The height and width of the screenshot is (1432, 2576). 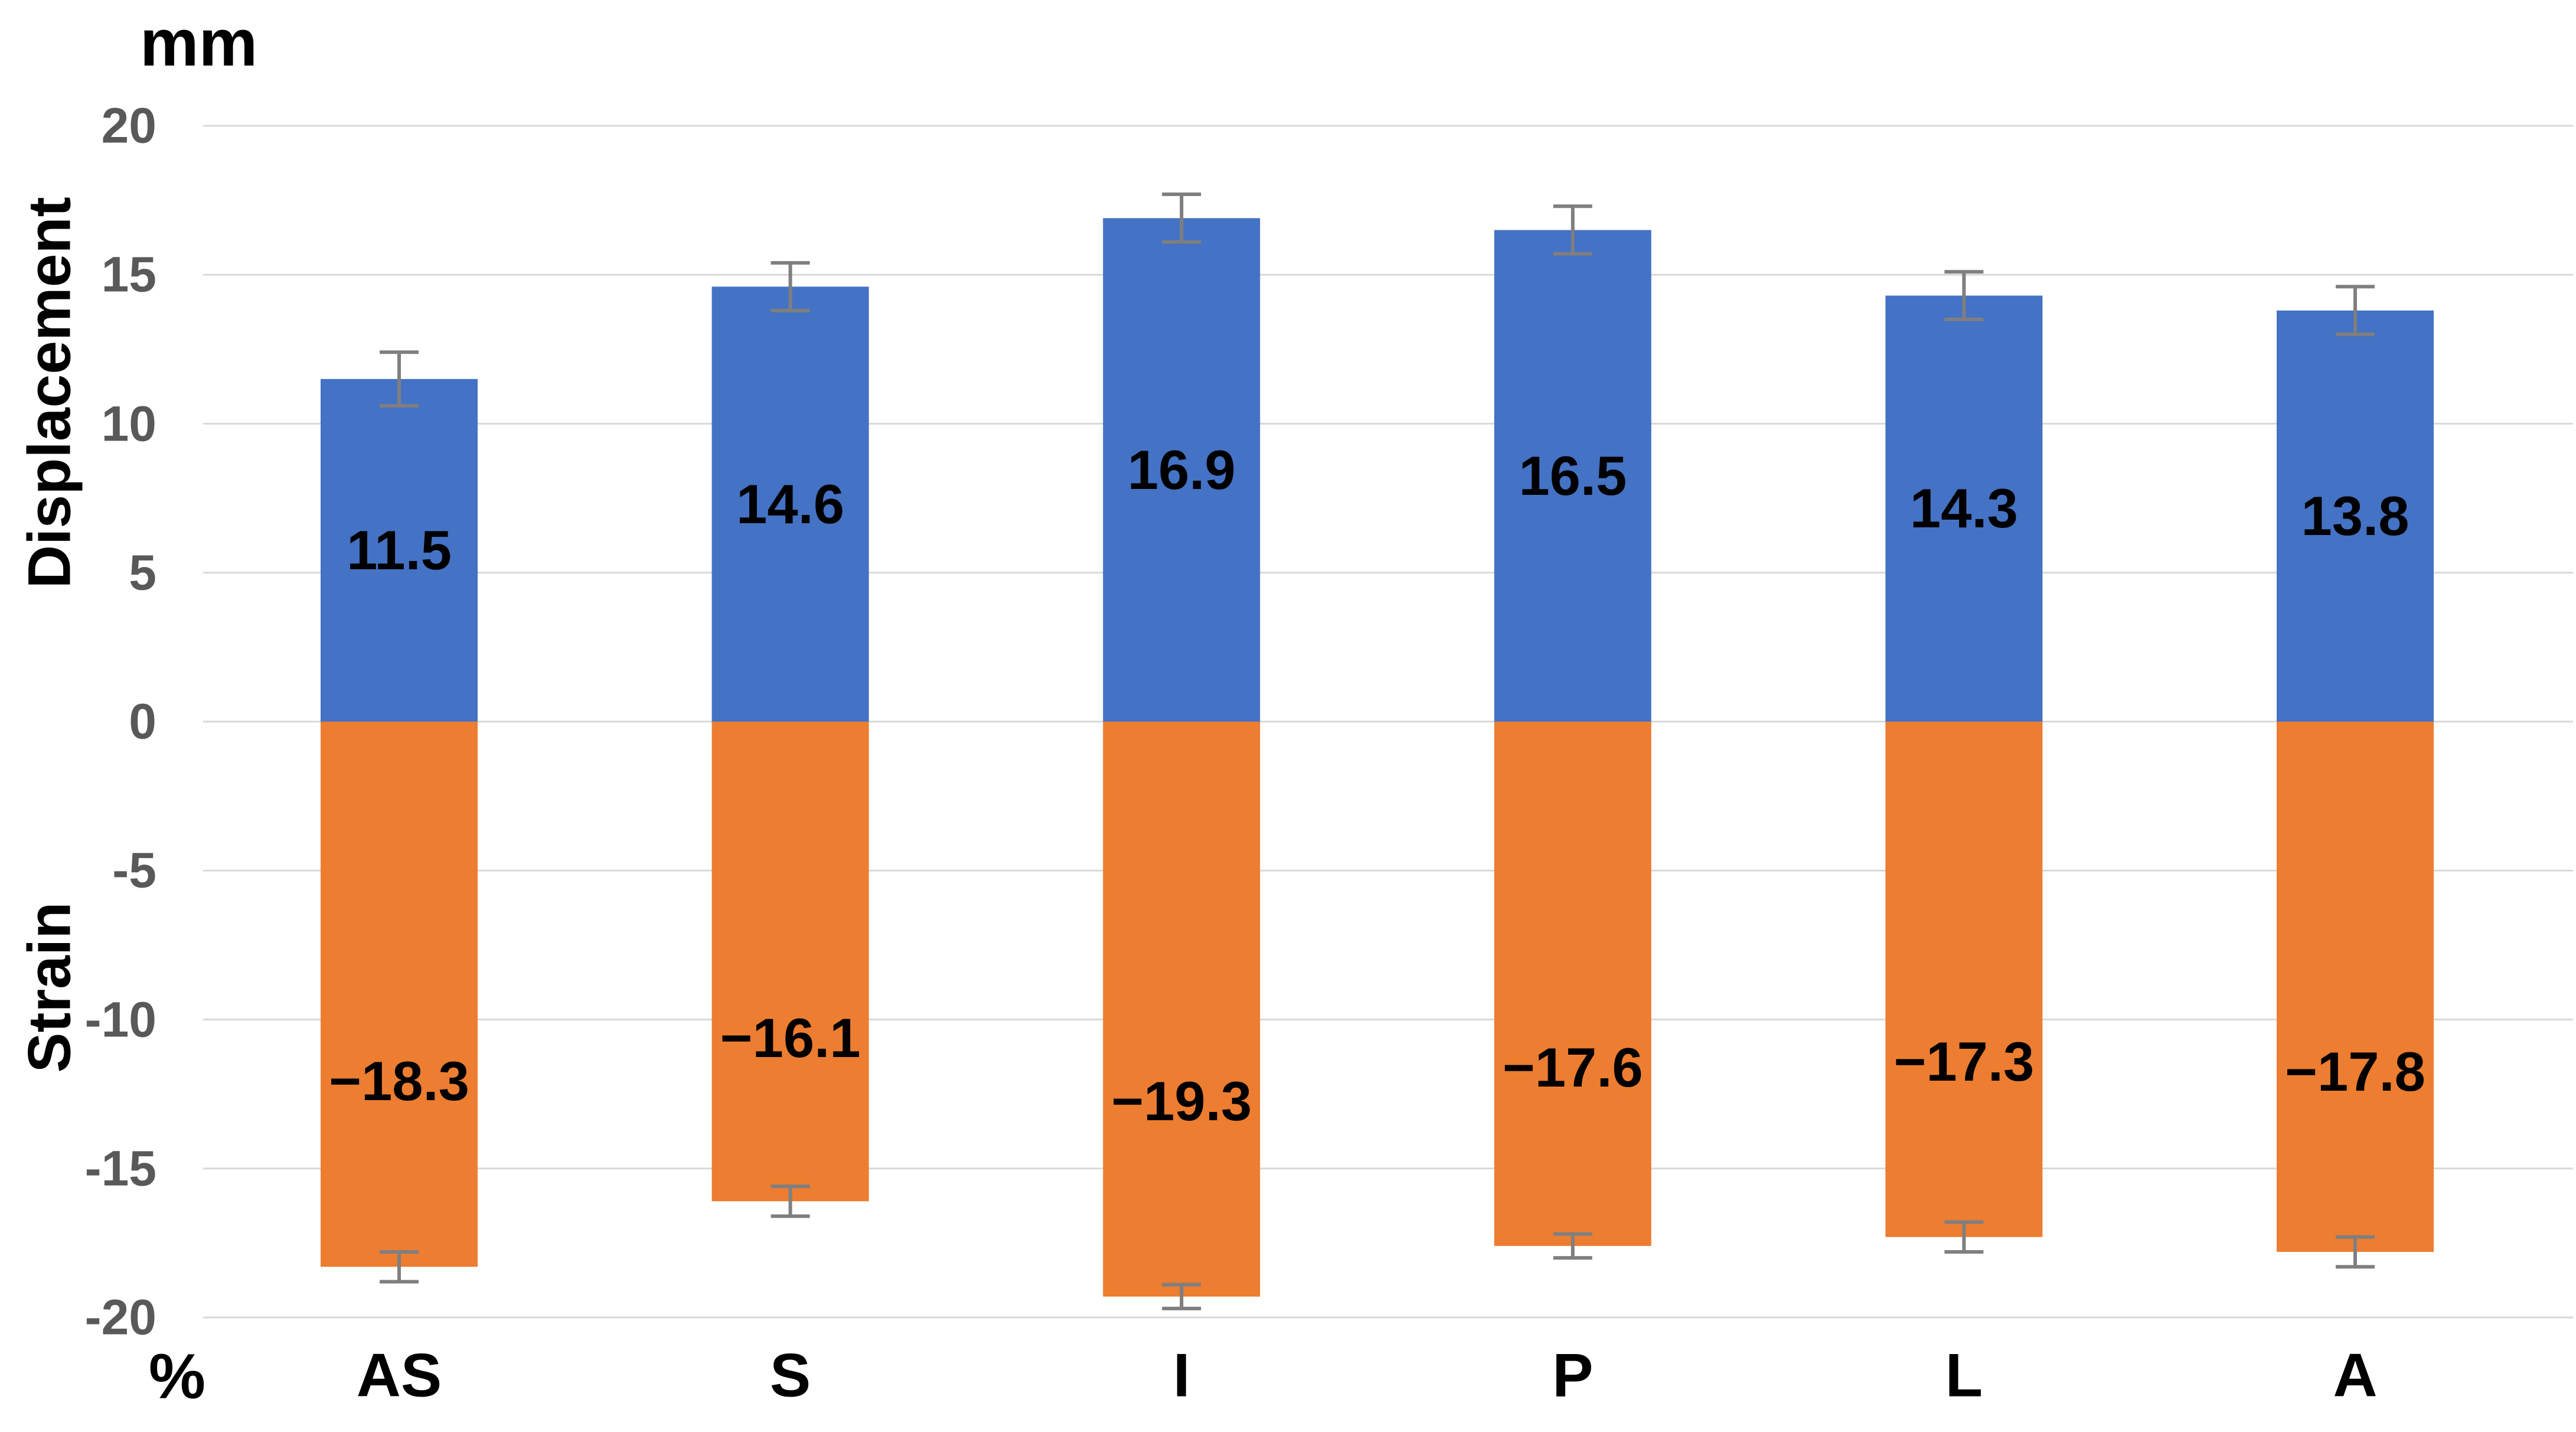 What do you see at coordinates (1181, 1375) in the screenshot?
I see `x-category-label-I: I` at bounding box center [1181, 1375].